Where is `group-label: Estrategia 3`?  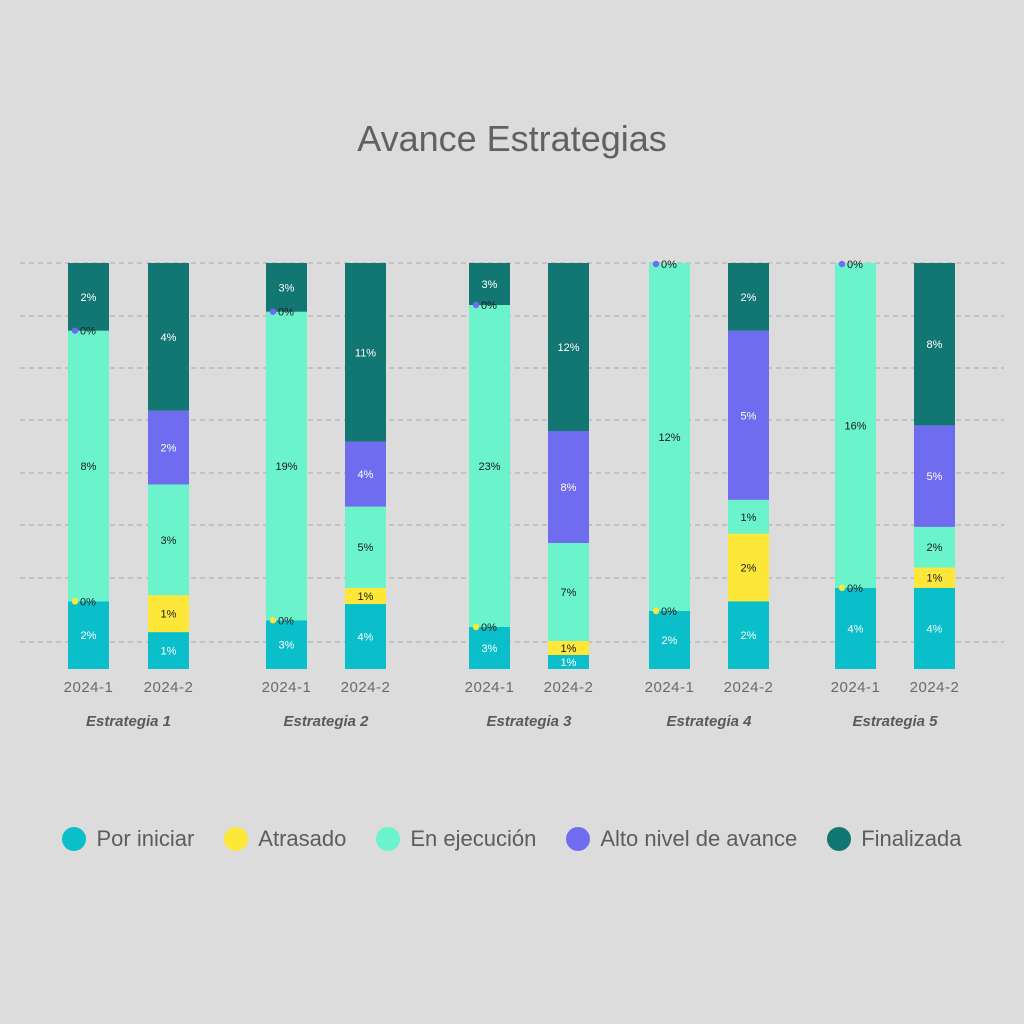 group-label: Estrategia 3 is located at coordinates (529, 721).